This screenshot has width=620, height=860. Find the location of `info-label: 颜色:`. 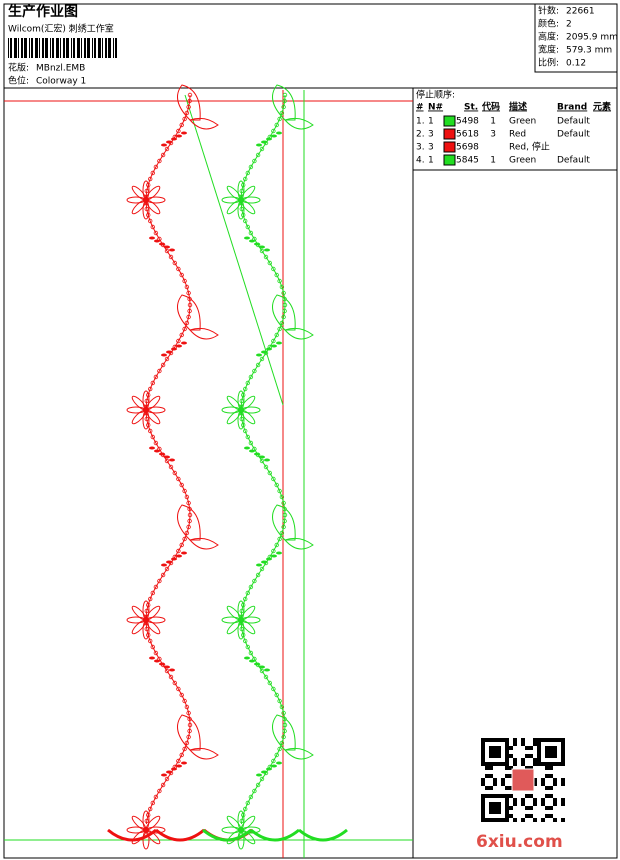

info-label: 颜色: is located at coordinates (548, 24).